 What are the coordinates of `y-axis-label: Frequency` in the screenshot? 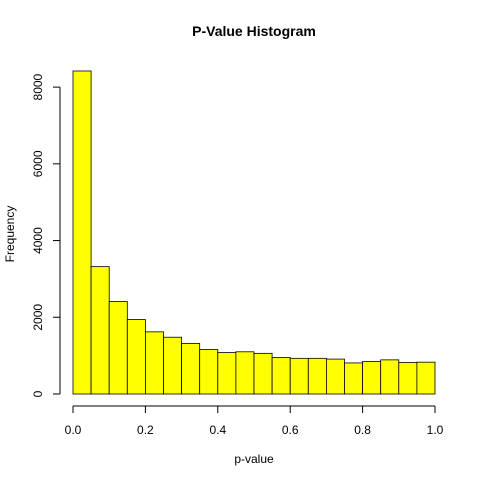 It's located at (10, 234).